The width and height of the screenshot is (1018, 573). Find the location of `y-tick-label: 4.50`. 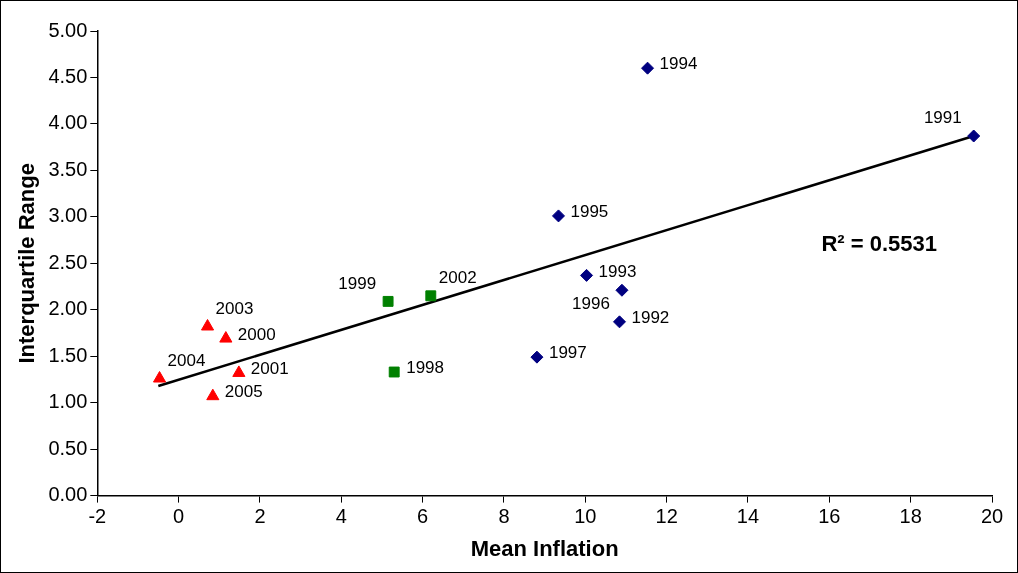

y-tick-label: 4.50 is located at coordinates (68, 75).